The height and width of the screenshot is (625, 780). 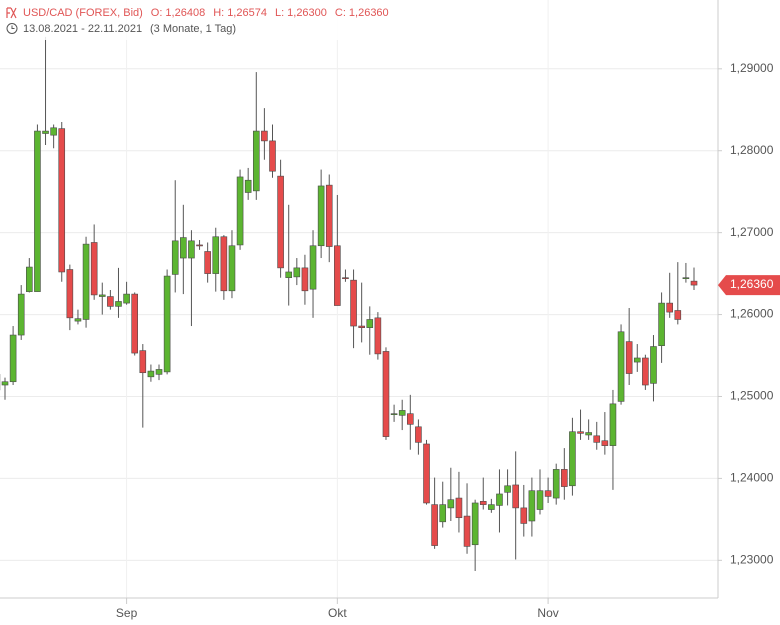 I want to click on quote-value: 1,26408, so click(x=185, y=13).